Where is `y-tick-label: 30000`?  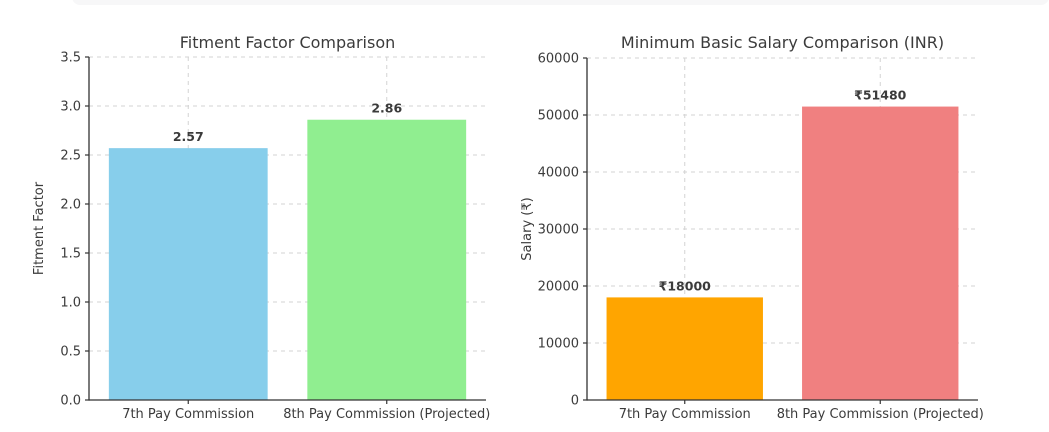
y-tick-label: 30000 is located at coordinates (558, 230).